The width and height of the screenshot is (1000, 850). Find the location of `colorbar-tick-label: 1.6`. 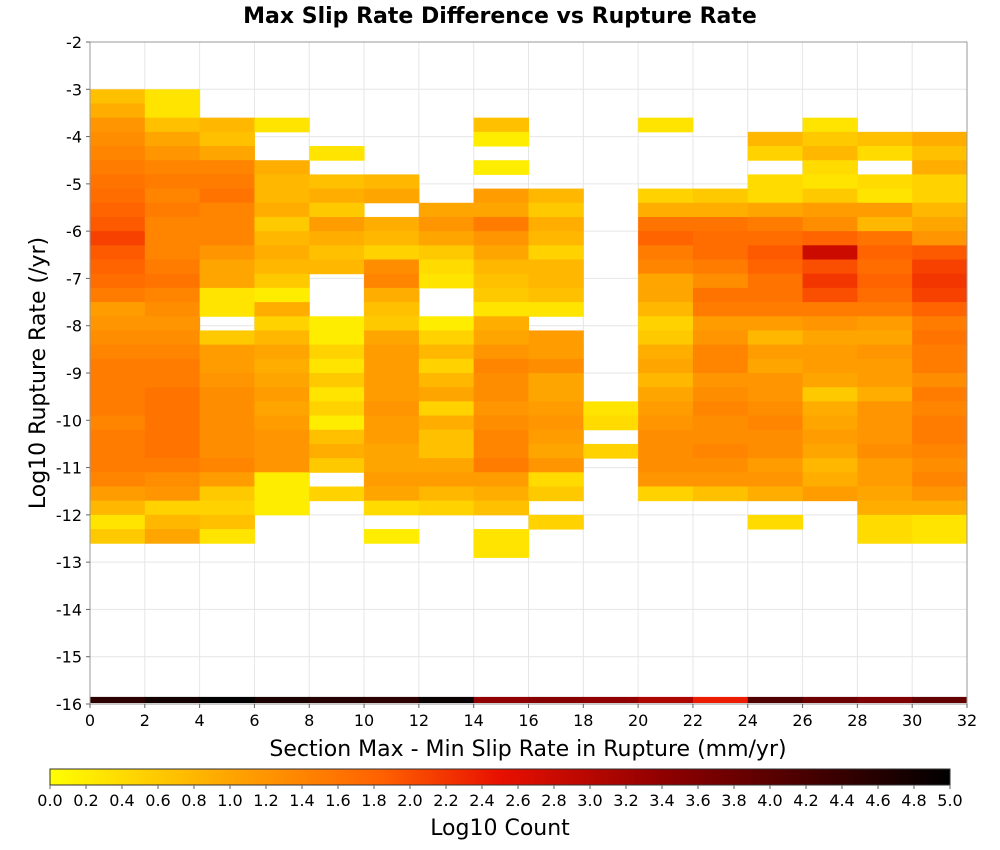

colorbar-tick-label: 1.6 is located at coordinates (337, 800).